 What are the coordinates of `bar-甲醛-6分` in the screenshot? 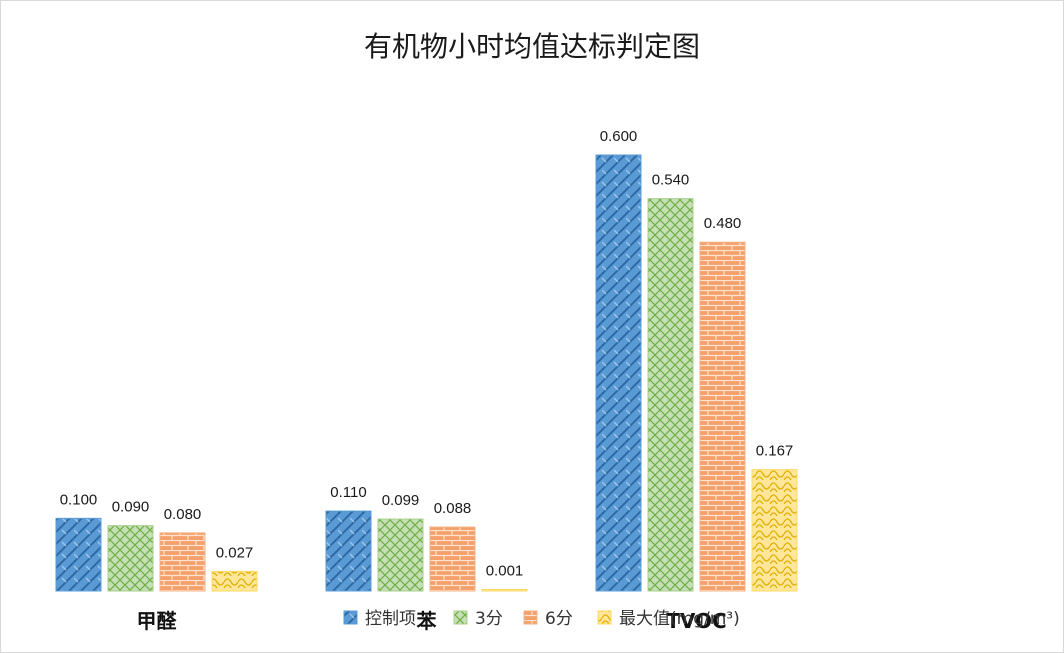 It's located at (182, 562).